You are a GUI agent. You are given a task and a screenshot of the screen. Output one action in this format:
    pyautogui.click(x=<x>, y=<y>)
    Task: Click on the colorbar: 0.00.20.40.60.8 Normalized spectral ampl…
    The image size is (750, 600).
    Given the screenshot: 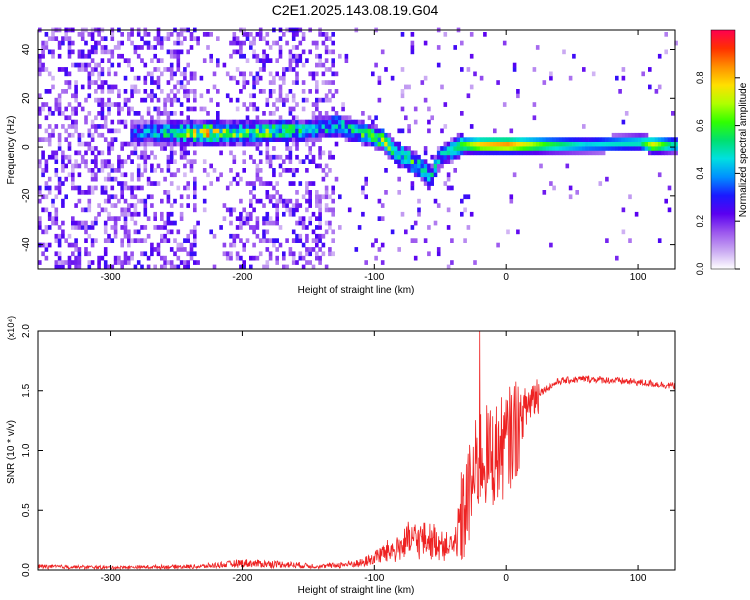 What is the action you would take?
    pyautogui.click(x=722, y=152)
    